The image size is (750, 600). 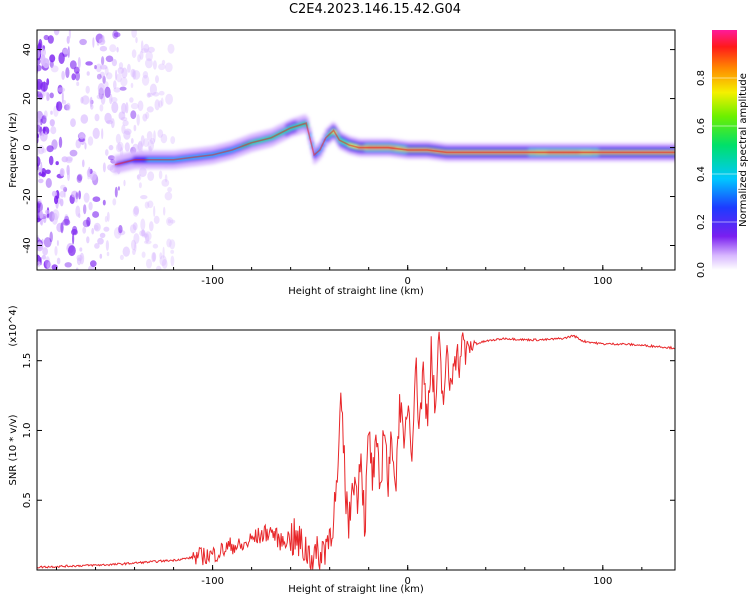 What do you see at coordinates (701, 78) in the screenshot?
I see `colorbar-tick-label: 0.8` at bounding box center [701, 78].